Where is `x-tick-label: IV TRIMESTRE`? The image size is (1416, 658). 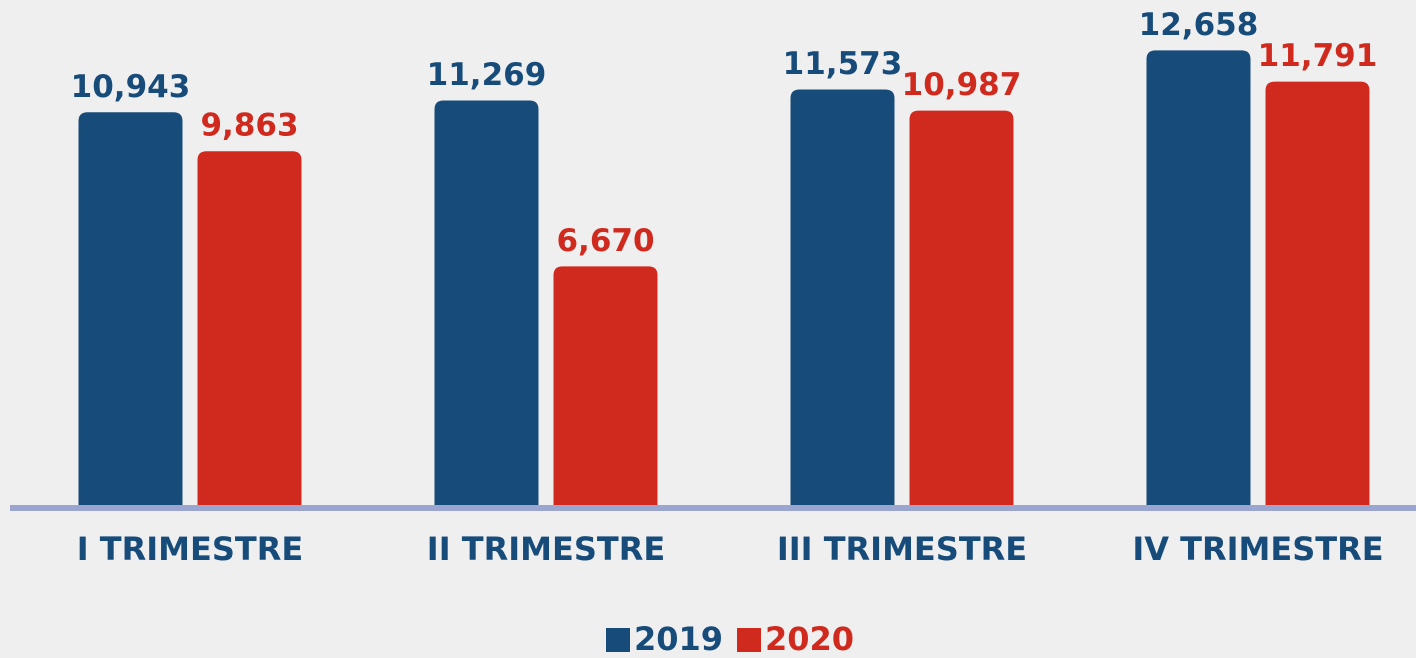
x-tick-label: IV TRIMESTRE is located at coordinates (1257, 549).